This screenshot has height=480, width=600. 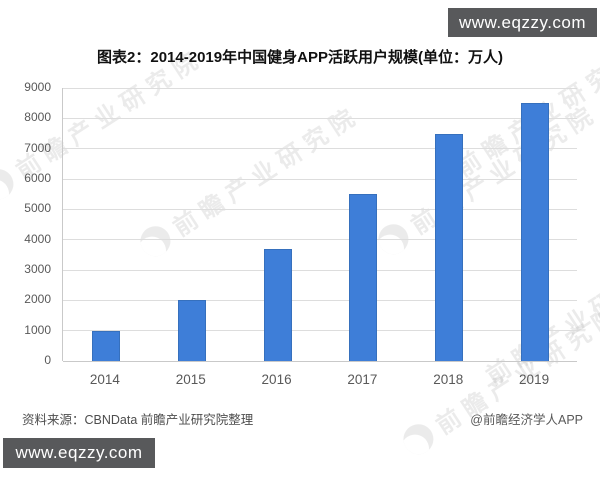 I want to click on x-tick-label-2017: 2017, so click(x=362, y=379).